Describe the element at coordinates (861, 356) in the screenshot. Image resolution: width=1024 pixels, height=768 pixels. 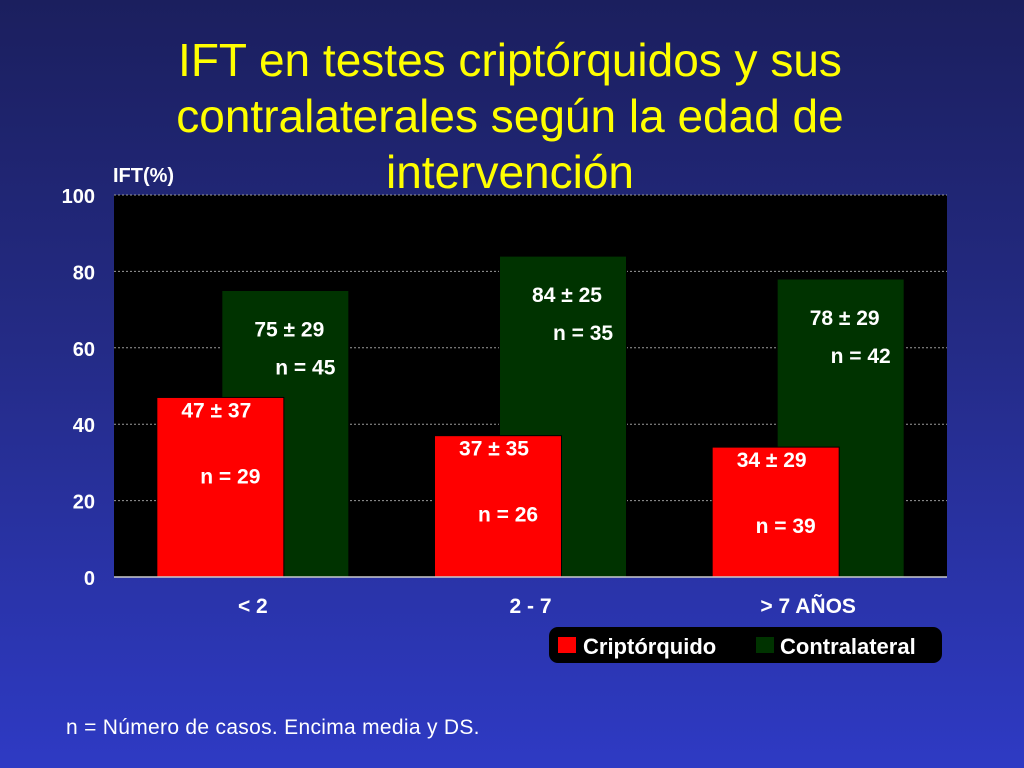
I see `data-label-n: n = 42` at that location.